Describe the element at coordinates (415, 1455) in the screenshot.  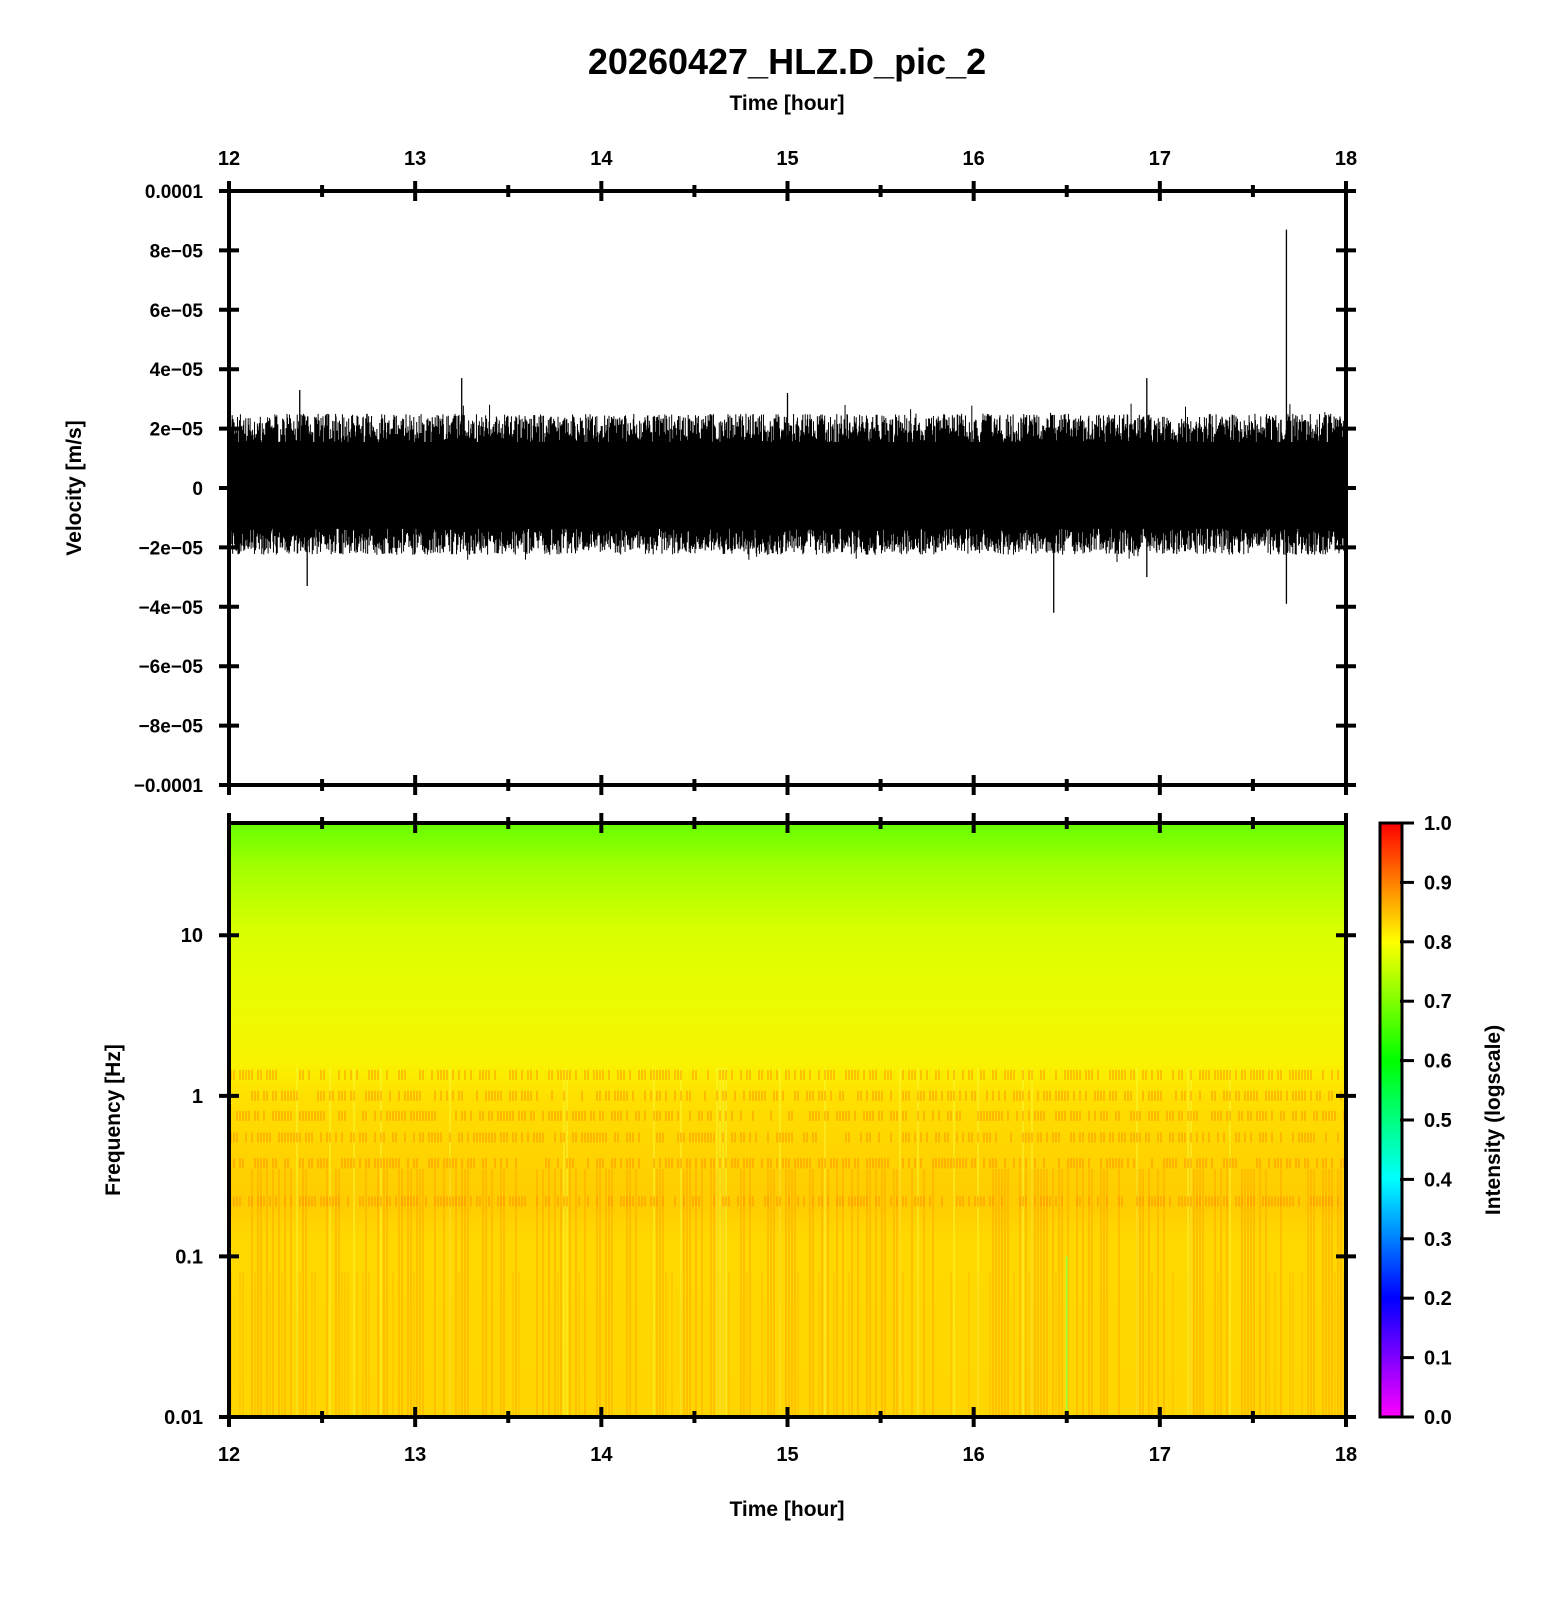
I see `bottom-x-tick-label: 13` at that location.